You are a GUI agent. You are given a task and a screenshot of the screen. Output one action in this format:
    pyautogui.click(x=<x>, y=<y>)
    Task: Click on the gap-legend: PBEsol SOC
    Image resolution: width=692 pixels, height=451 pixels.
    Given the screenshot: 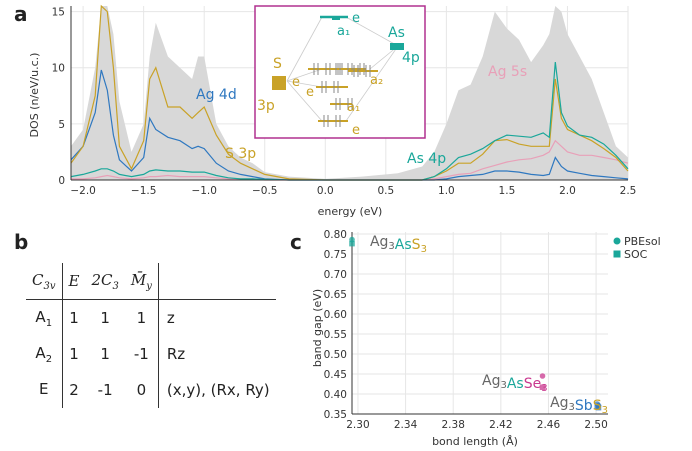 What is the action you would take?
    pyautogui.click(x=637, y=248)
    